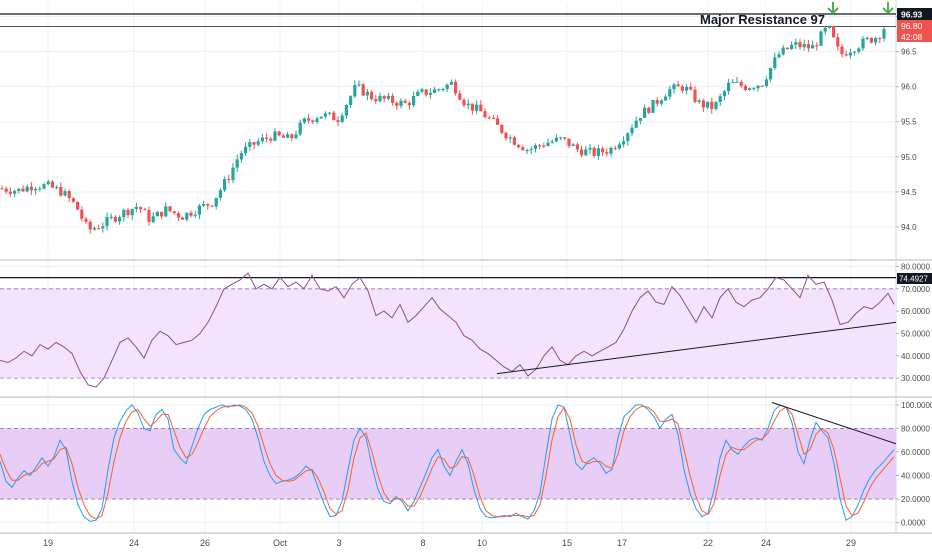 The height and width of the screenshot is (555, 932). I want to click on x-tick-label: 15, so click(567, 543).